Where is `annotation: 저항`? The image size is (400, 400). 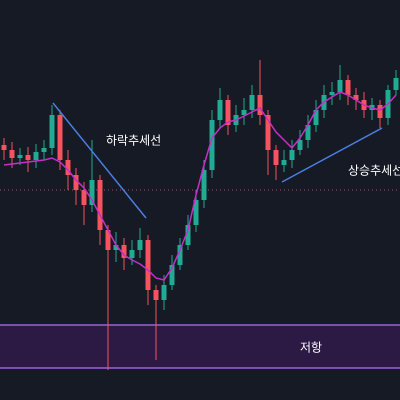
annotation: 저항 is located at coordinates (311, 348).